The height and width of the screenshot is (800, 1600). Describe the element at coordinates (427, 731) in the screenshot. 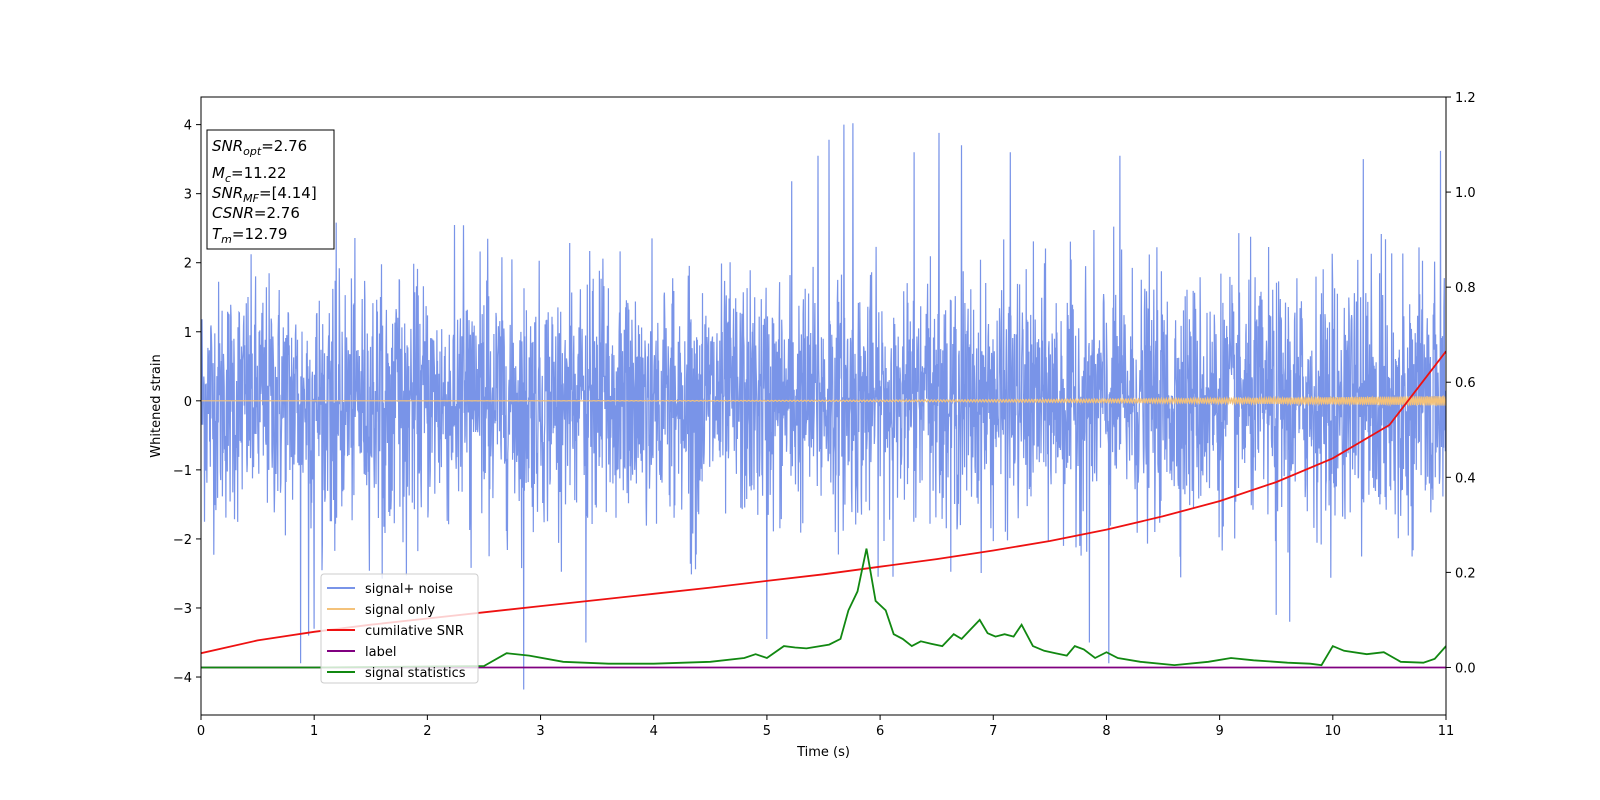

I see `x-tick-label: 2` at that location.